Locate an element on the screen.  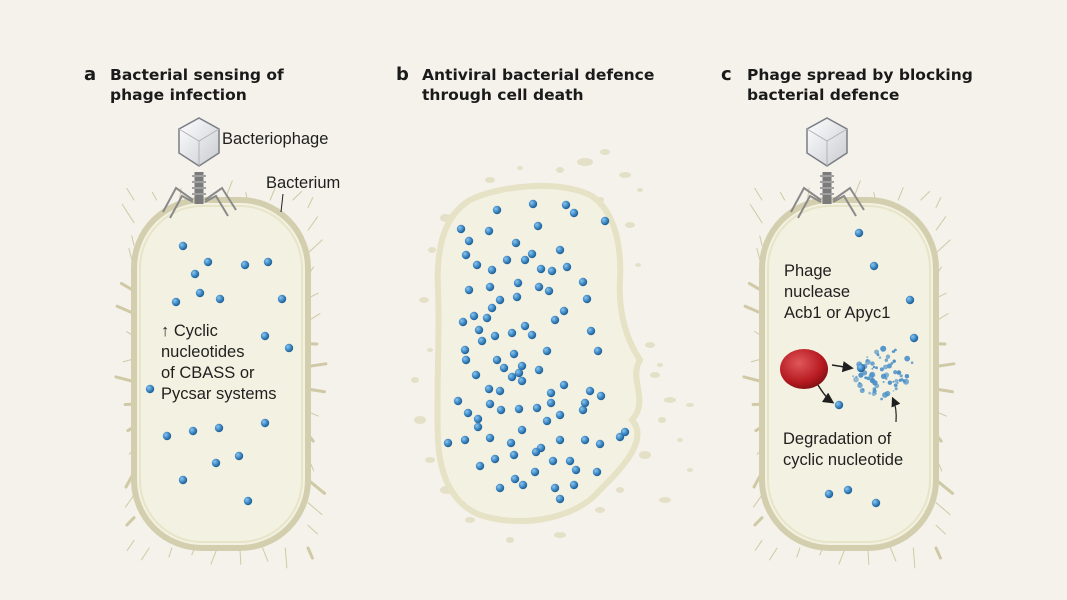
panel-a-nucleotide-molecules is located at coordinates (219, 373).